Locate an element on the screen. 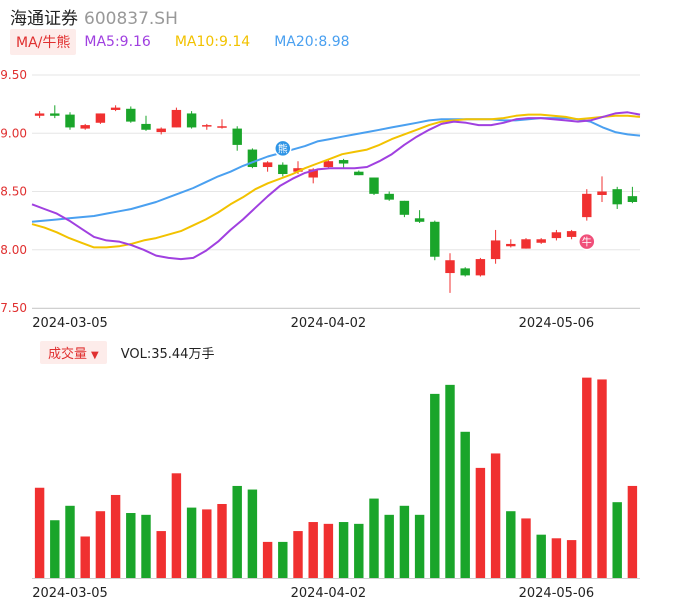 This screenshot has width=686, height=606. stock-code: 600837.SH is located at coordinates (131, 19).